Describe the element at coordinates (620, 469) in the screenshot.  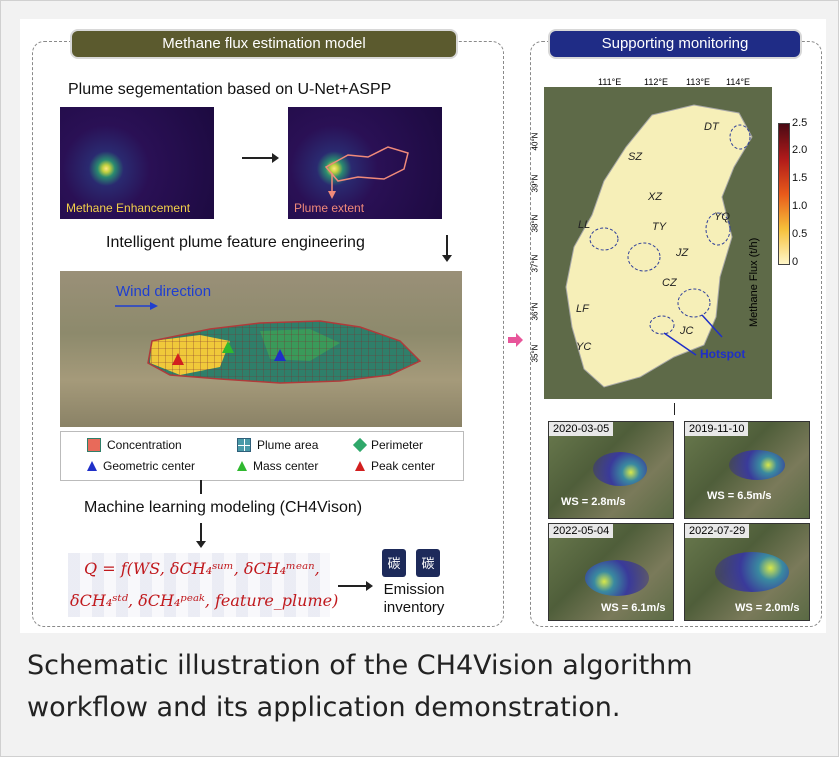
I see `case-1-plume` at that location.